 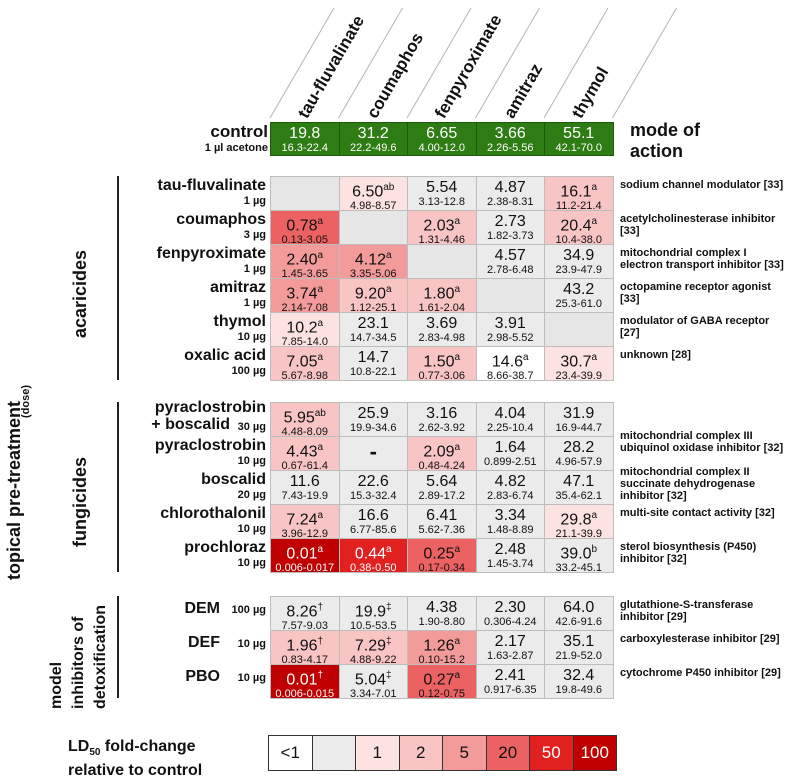 I want to click on row-name: thymol, so click(x=239, y=321).